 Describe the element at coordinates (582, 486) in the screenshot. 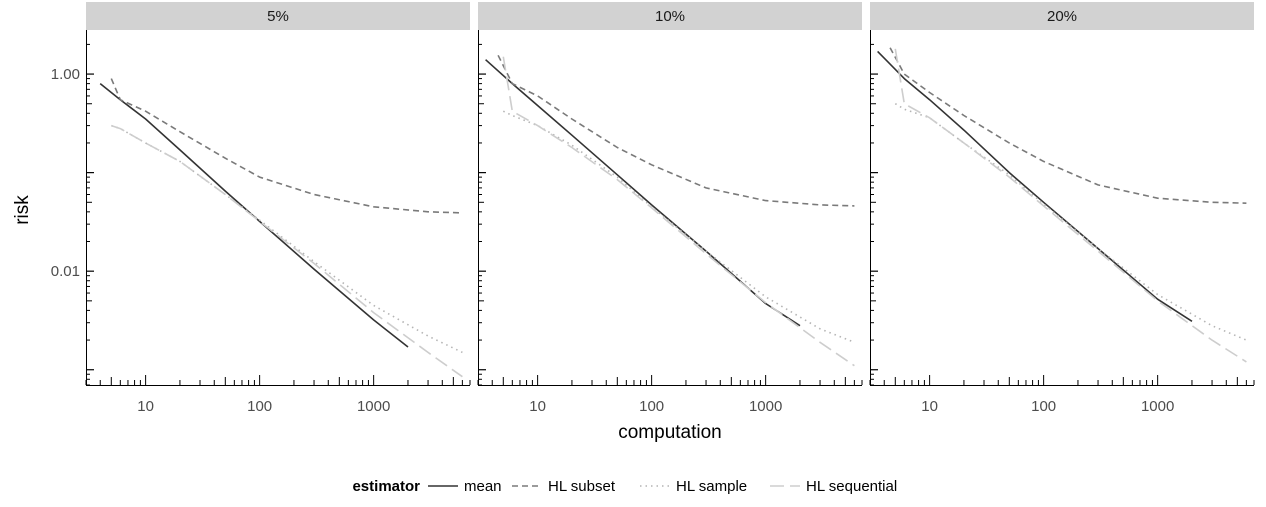

I see `legend-label: HL subset` at that location.